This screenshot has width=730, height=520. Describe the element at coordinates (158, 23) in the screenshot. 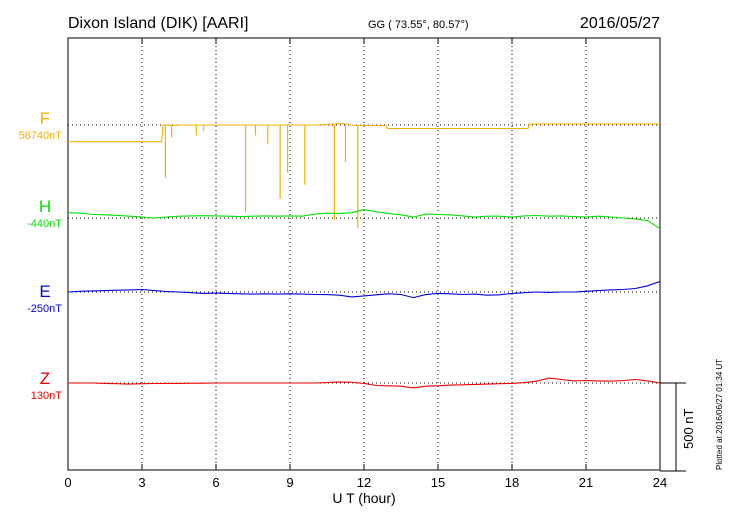

I see `station-title: Dixon Island (DIK) [AARI]` at that location.